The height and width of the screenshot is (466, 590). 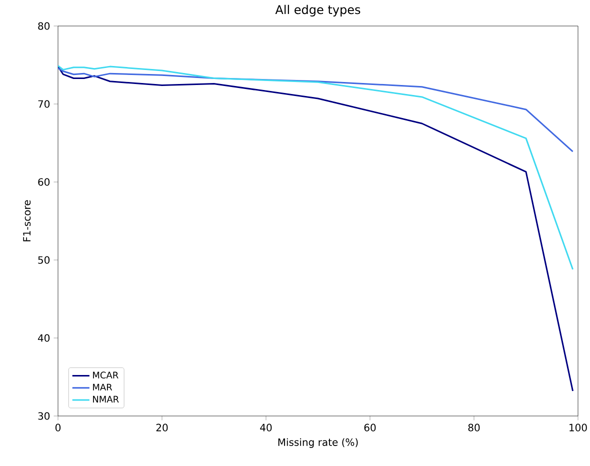 What do you see at coordinates (27, 221) in the screenshot?
I see `y-axis-title: F1-score` at bounding box center [27, 221].